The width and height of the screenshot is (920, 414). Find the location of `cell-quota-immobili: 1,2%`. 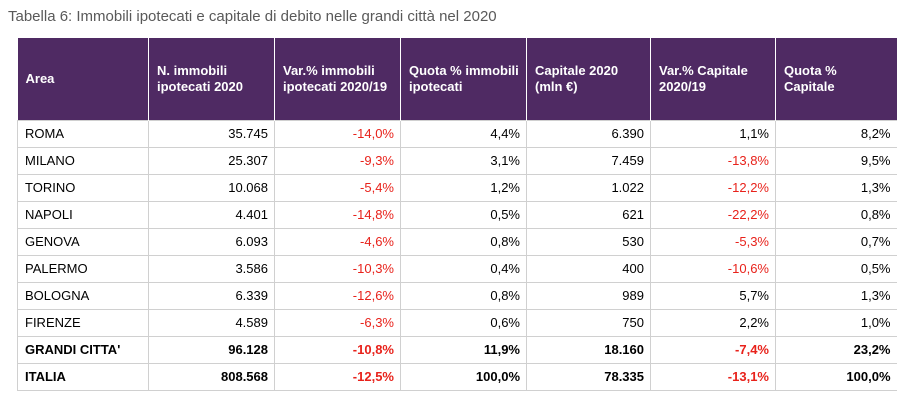

cell-quota-immobili: 1,2% is located at coordinates (463, 188).